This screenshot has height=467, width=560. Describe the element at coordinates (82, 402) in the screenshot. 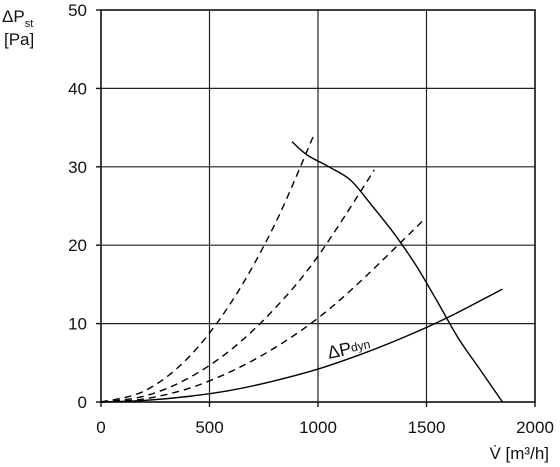

I see `y-tick-label: 0` at that location.